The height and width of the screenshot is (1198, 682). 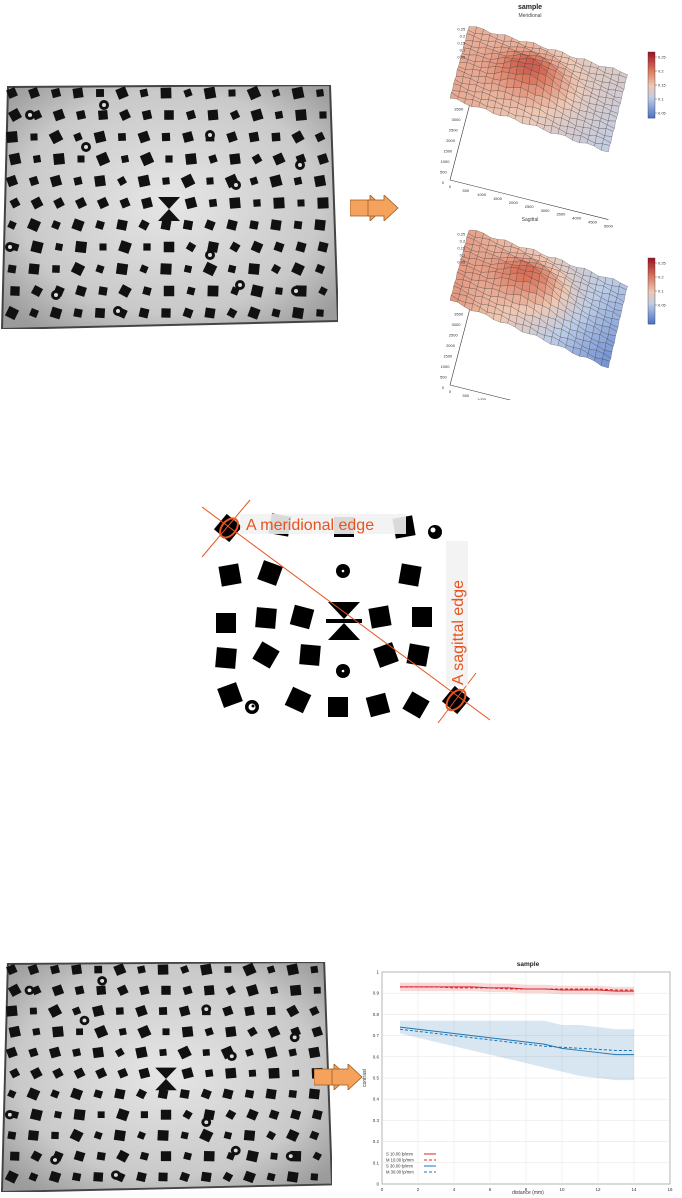 I want to click on z-tick-label: 0.15, so click(x=461, y=42).